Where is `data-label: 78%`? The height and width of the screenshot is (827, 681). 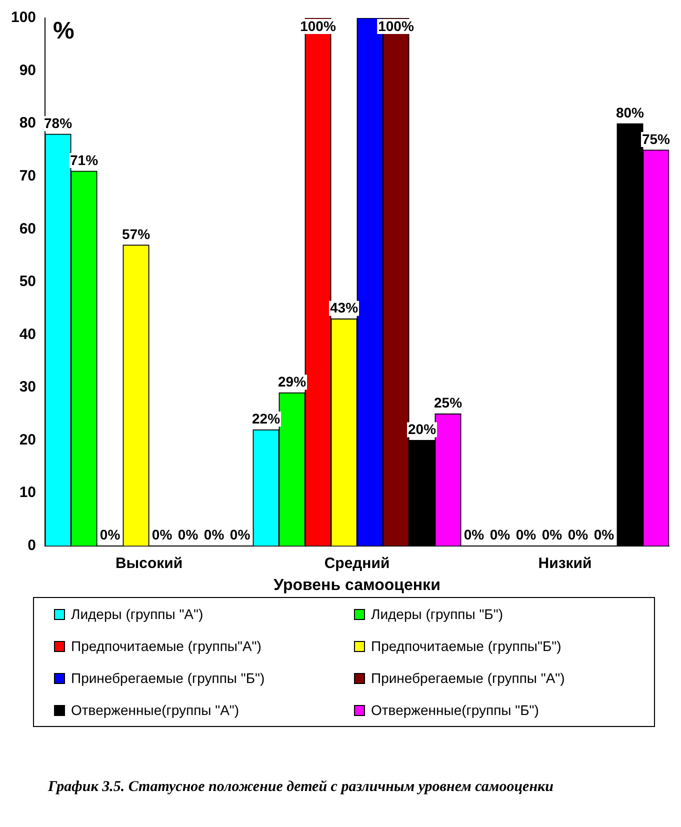 data-label: 78% is located at coordinates (58, 122).